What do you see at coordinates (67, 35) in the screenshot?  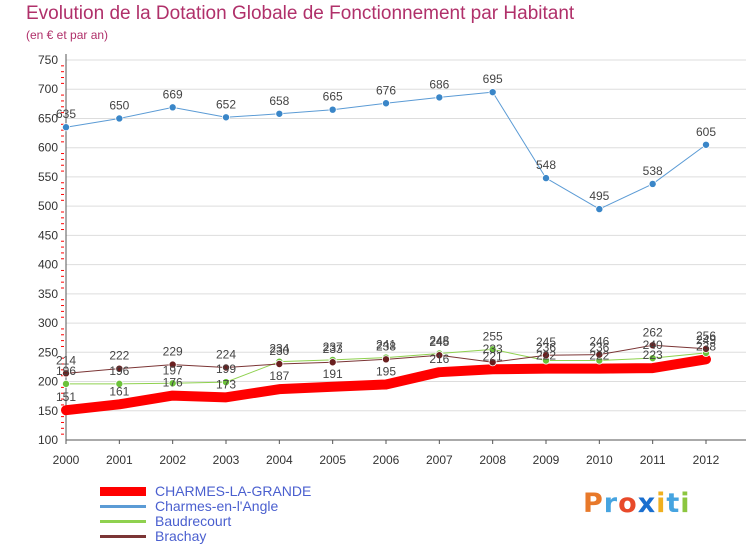 I see `chart-subtitle: (en € et par an)` at bounding box center [67, 35].